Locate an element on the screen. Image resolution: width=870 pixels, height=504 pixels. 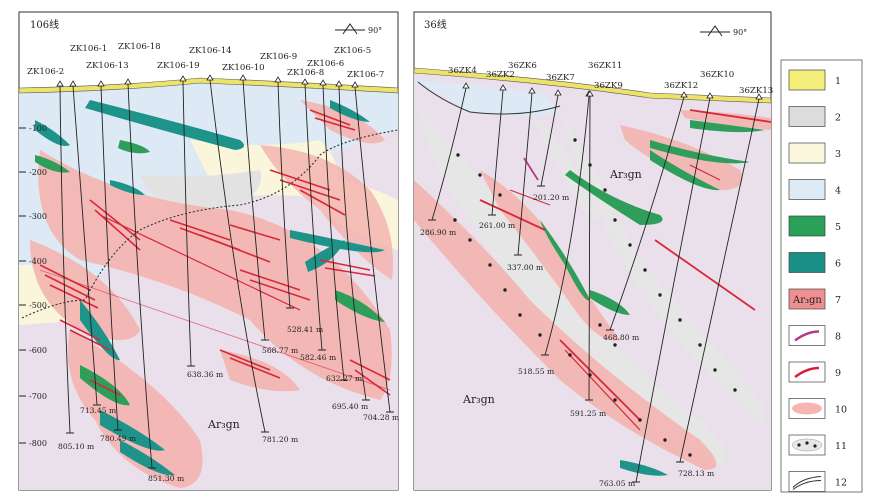
hole-depth: 805.10 m is located at coordinates (76, 446).